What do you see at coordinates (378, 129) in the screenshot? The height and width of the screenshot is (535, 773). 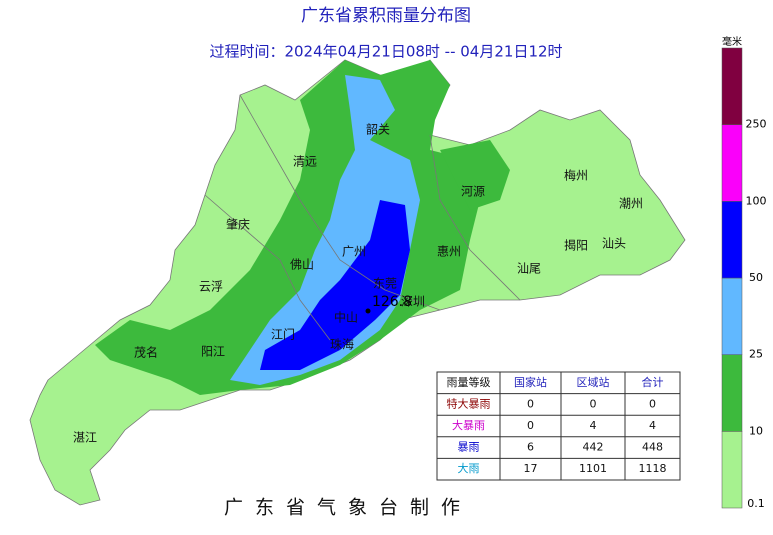 I see `city-label: 韶关` at bounding box center [378, 129].